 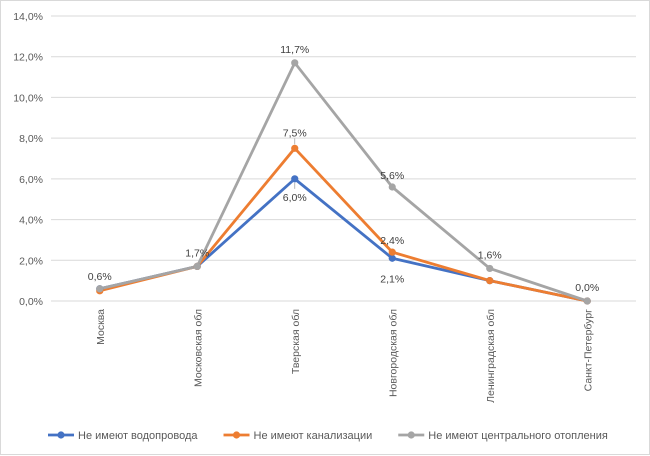 What do you see at coordinates (31, 261) in the screenshot?
I see `y-tick-label: 2,0%` at bounding box center [31, 261].